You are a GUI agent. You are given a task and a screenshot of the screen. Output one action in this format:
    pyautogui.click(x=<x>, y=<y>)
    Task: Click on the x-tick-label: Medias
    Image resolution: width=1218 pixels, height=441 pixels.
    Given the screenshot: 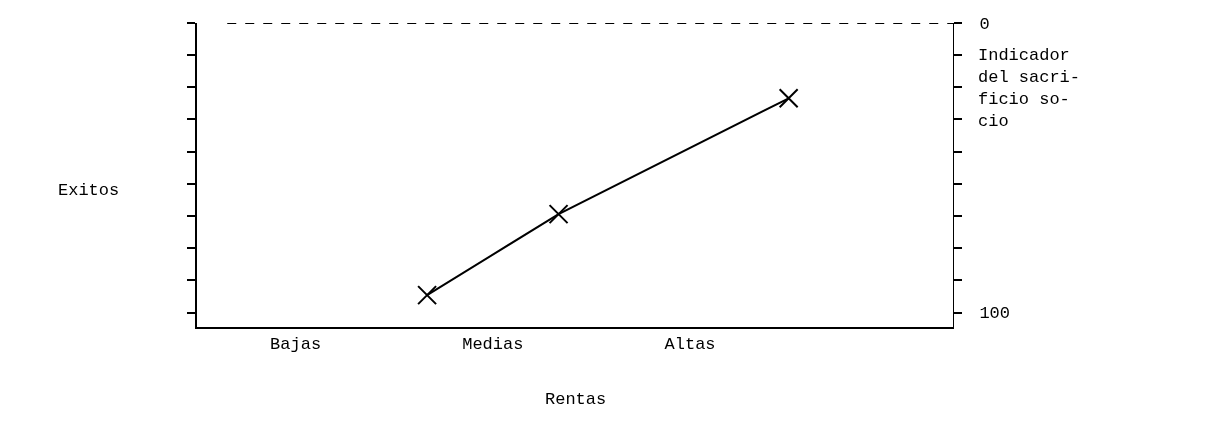 What is the action you would take?
    pyautogui.click(x=493, y=345)
    